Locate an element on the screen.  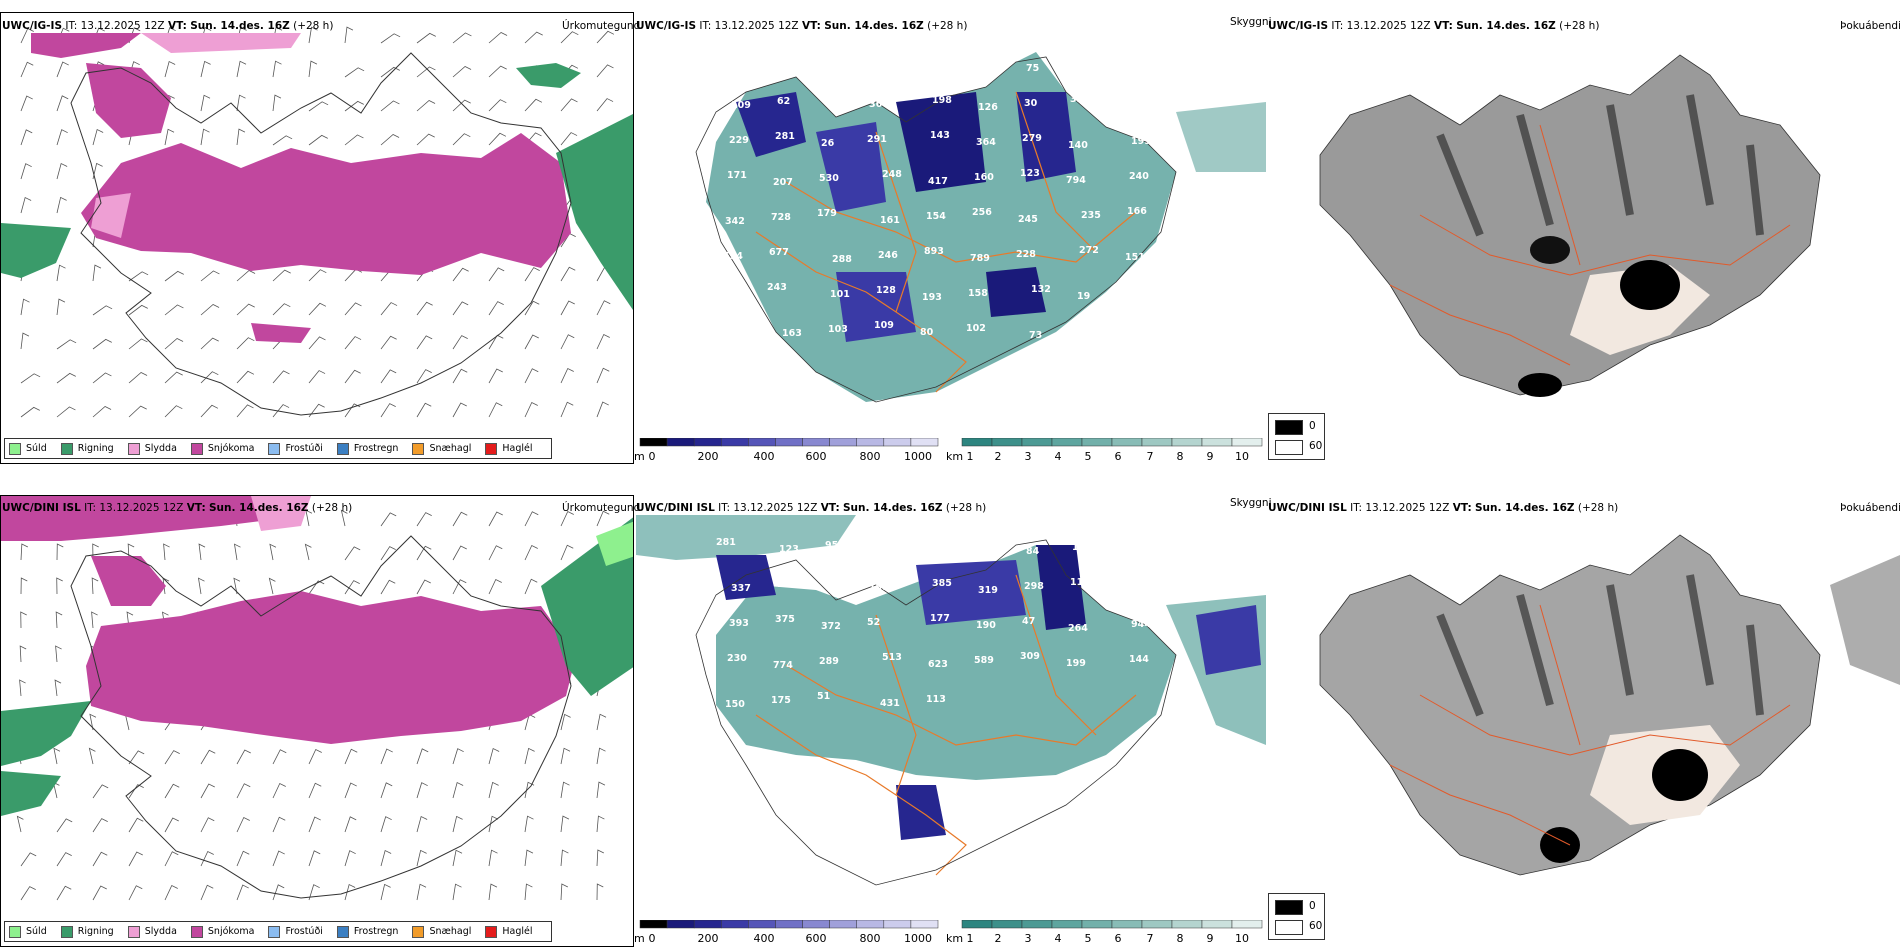
fog-legend-label: 0 is located at coordinates (1312, 906).